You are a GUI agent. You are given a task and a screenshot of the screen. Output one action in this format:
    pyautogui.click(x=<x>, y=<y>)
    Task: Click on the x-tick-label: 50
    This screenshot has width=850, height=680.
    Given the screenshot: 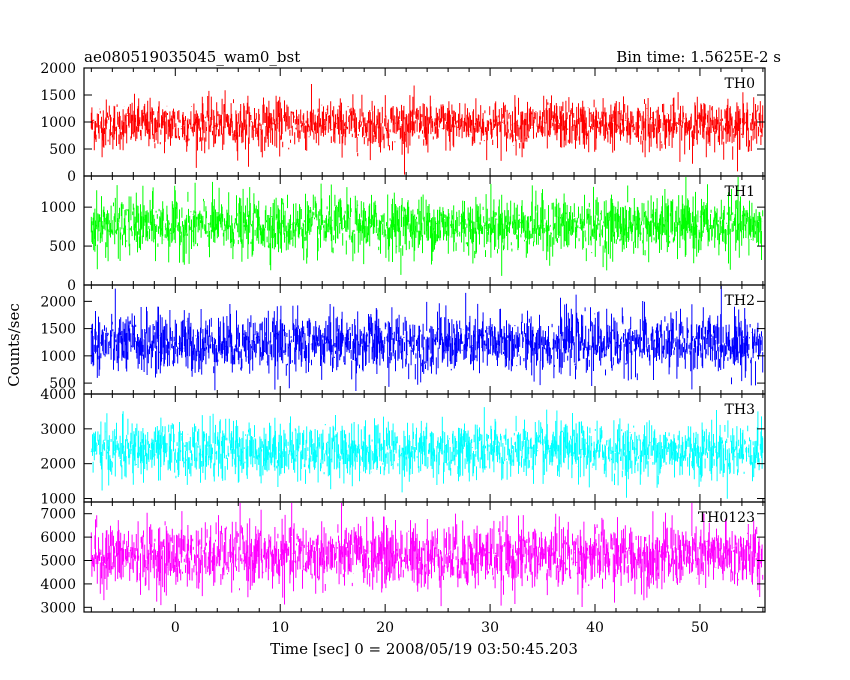 What is the action you would take?
    pyautogui.click(x=700, y=628)
    